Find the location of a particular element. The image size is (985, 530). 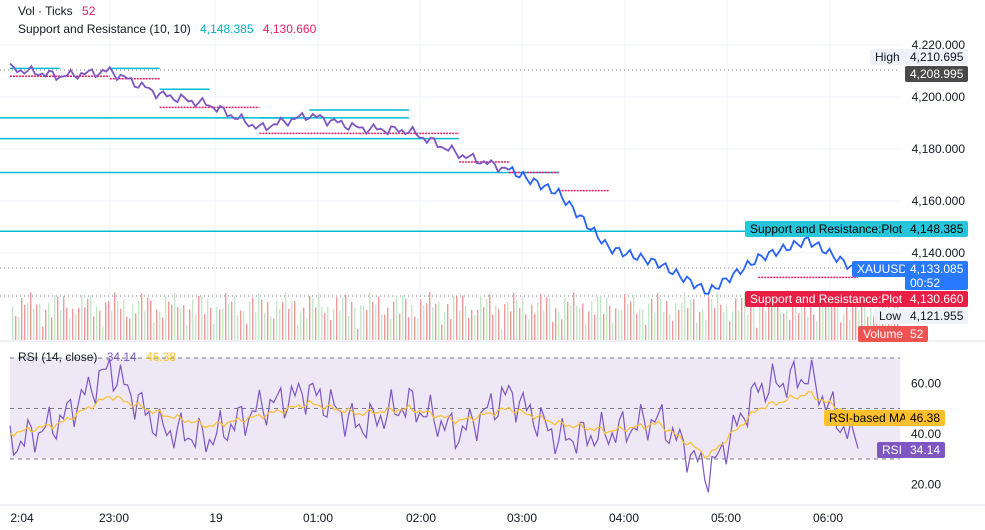

volume-legend-value: 52 is located at coordinates (89, 11).